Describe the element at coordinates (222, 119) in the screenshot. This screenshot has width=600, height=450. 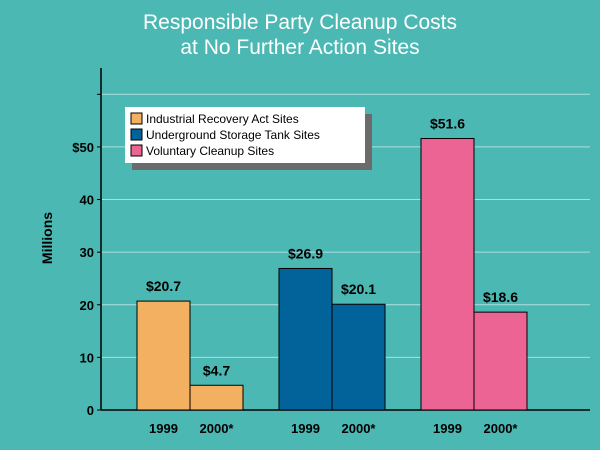
I see `legend-entry: Industrial Recovery Act Sites` at that location.